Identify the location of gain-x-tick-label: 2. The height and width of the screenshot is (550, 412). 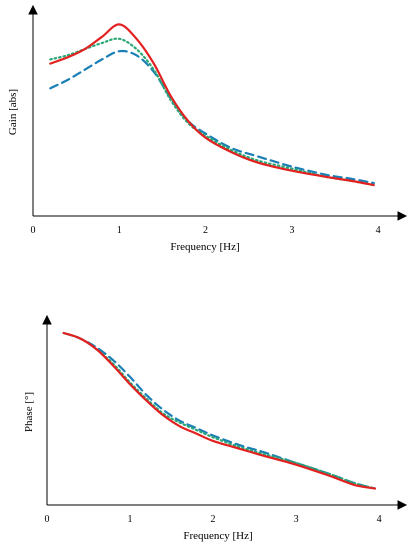
(205, 230).